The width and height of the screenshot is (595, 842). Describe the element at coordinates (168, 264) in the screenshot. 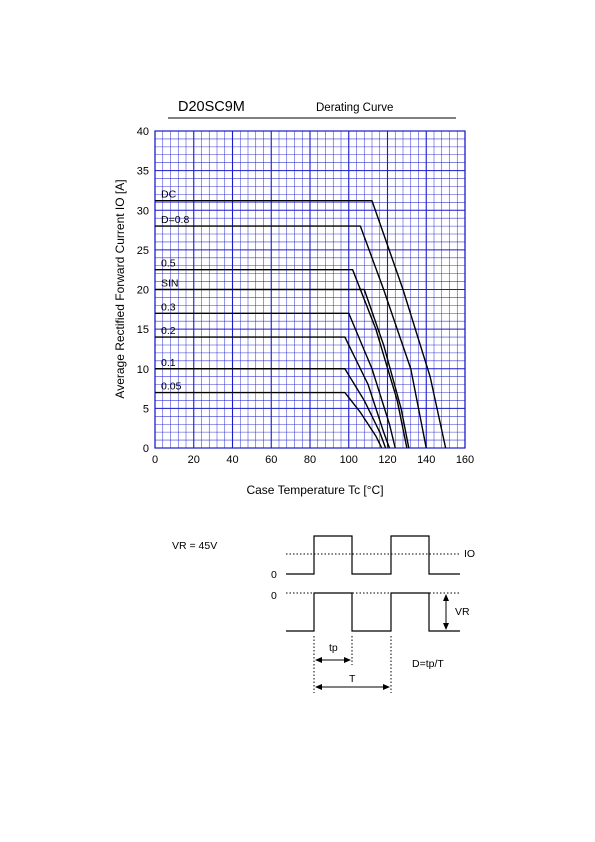

I see `series-label-3: 0.5` at that location.